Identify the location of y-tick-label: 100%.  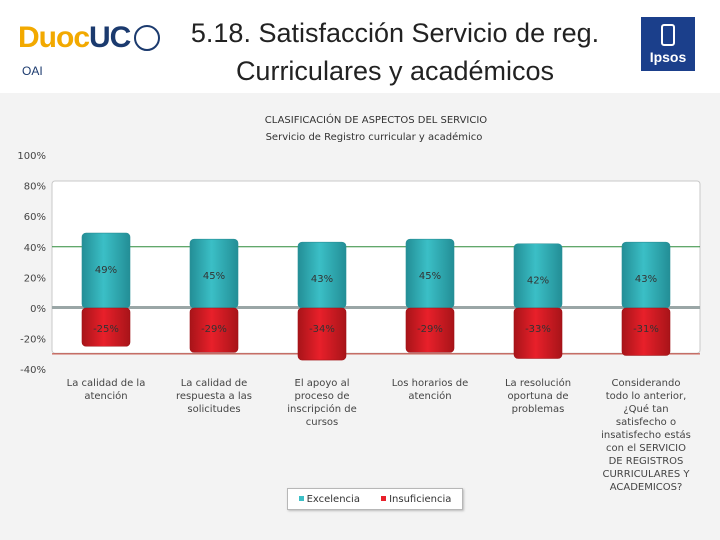
(31, 156).